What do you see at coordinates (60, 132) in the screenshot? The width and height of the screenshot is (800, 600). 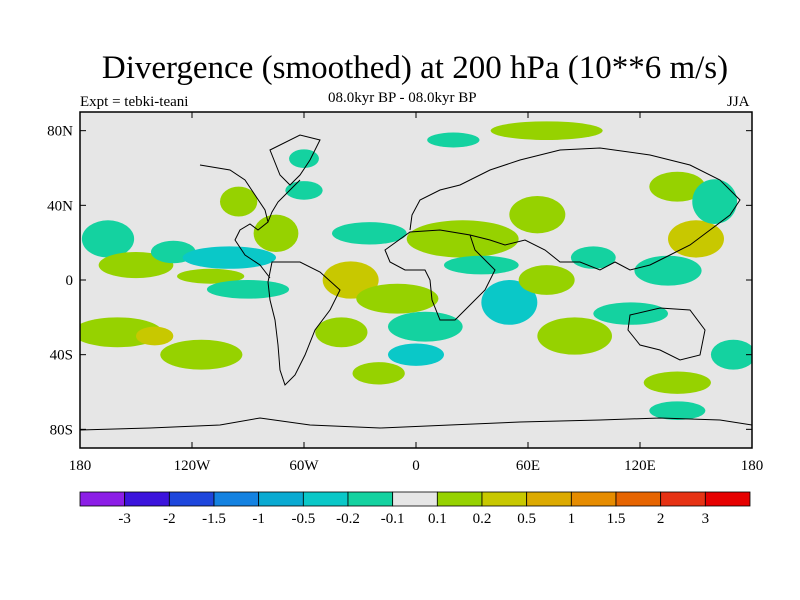 I see `y-tick-label: 80N` at bounding box center [60, 132].